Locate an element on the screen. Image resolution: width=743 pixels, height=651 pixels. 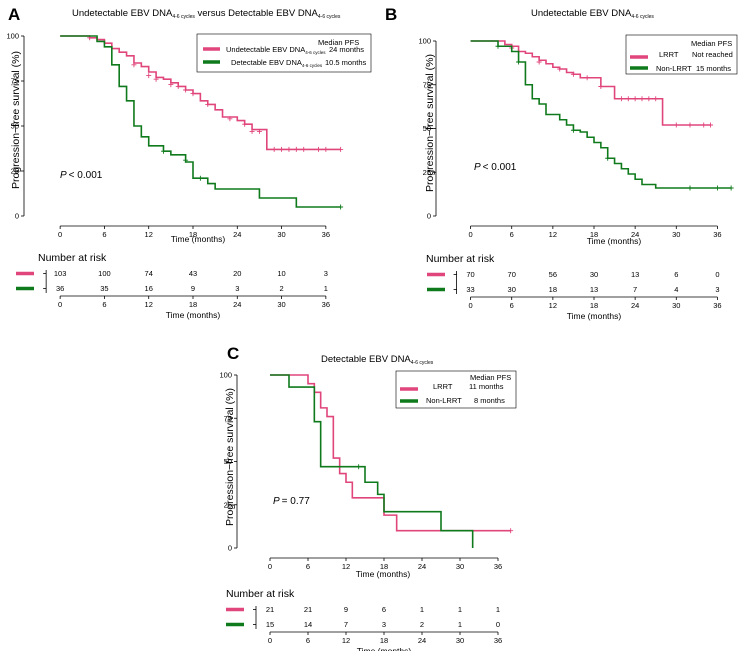
panel-c-risk-x-tick-label-1: 6 is located at coordinates (308, 640).